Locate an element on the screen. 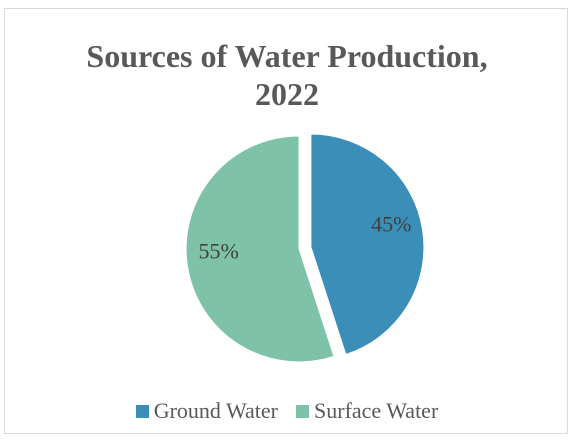 This screenshot has height=441, width=574. legend-item-ground-water: Ground Water is located at coordinates (207, 411).